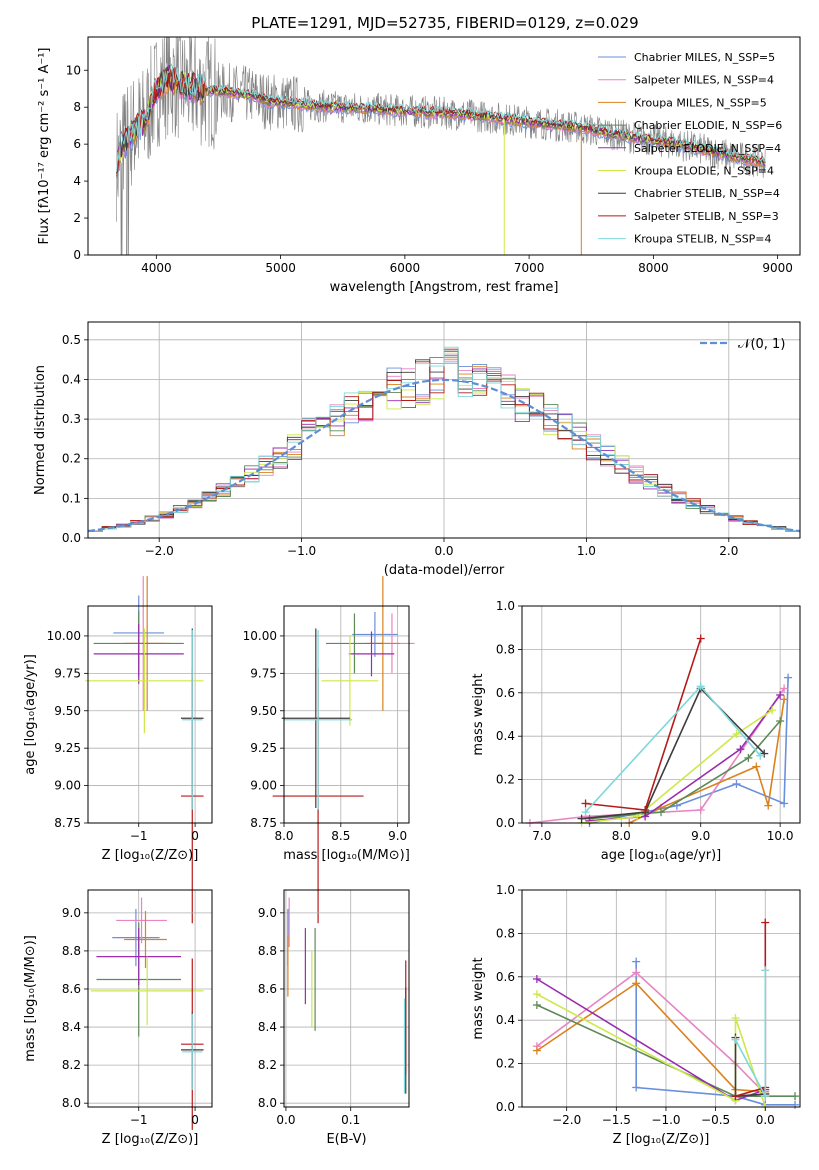 The width and height of the screenshot is (819, 1170). Describe the element at coordinates (40, 430) in the screenshot. I see `y-axis-label: Normed distribution` at that location.